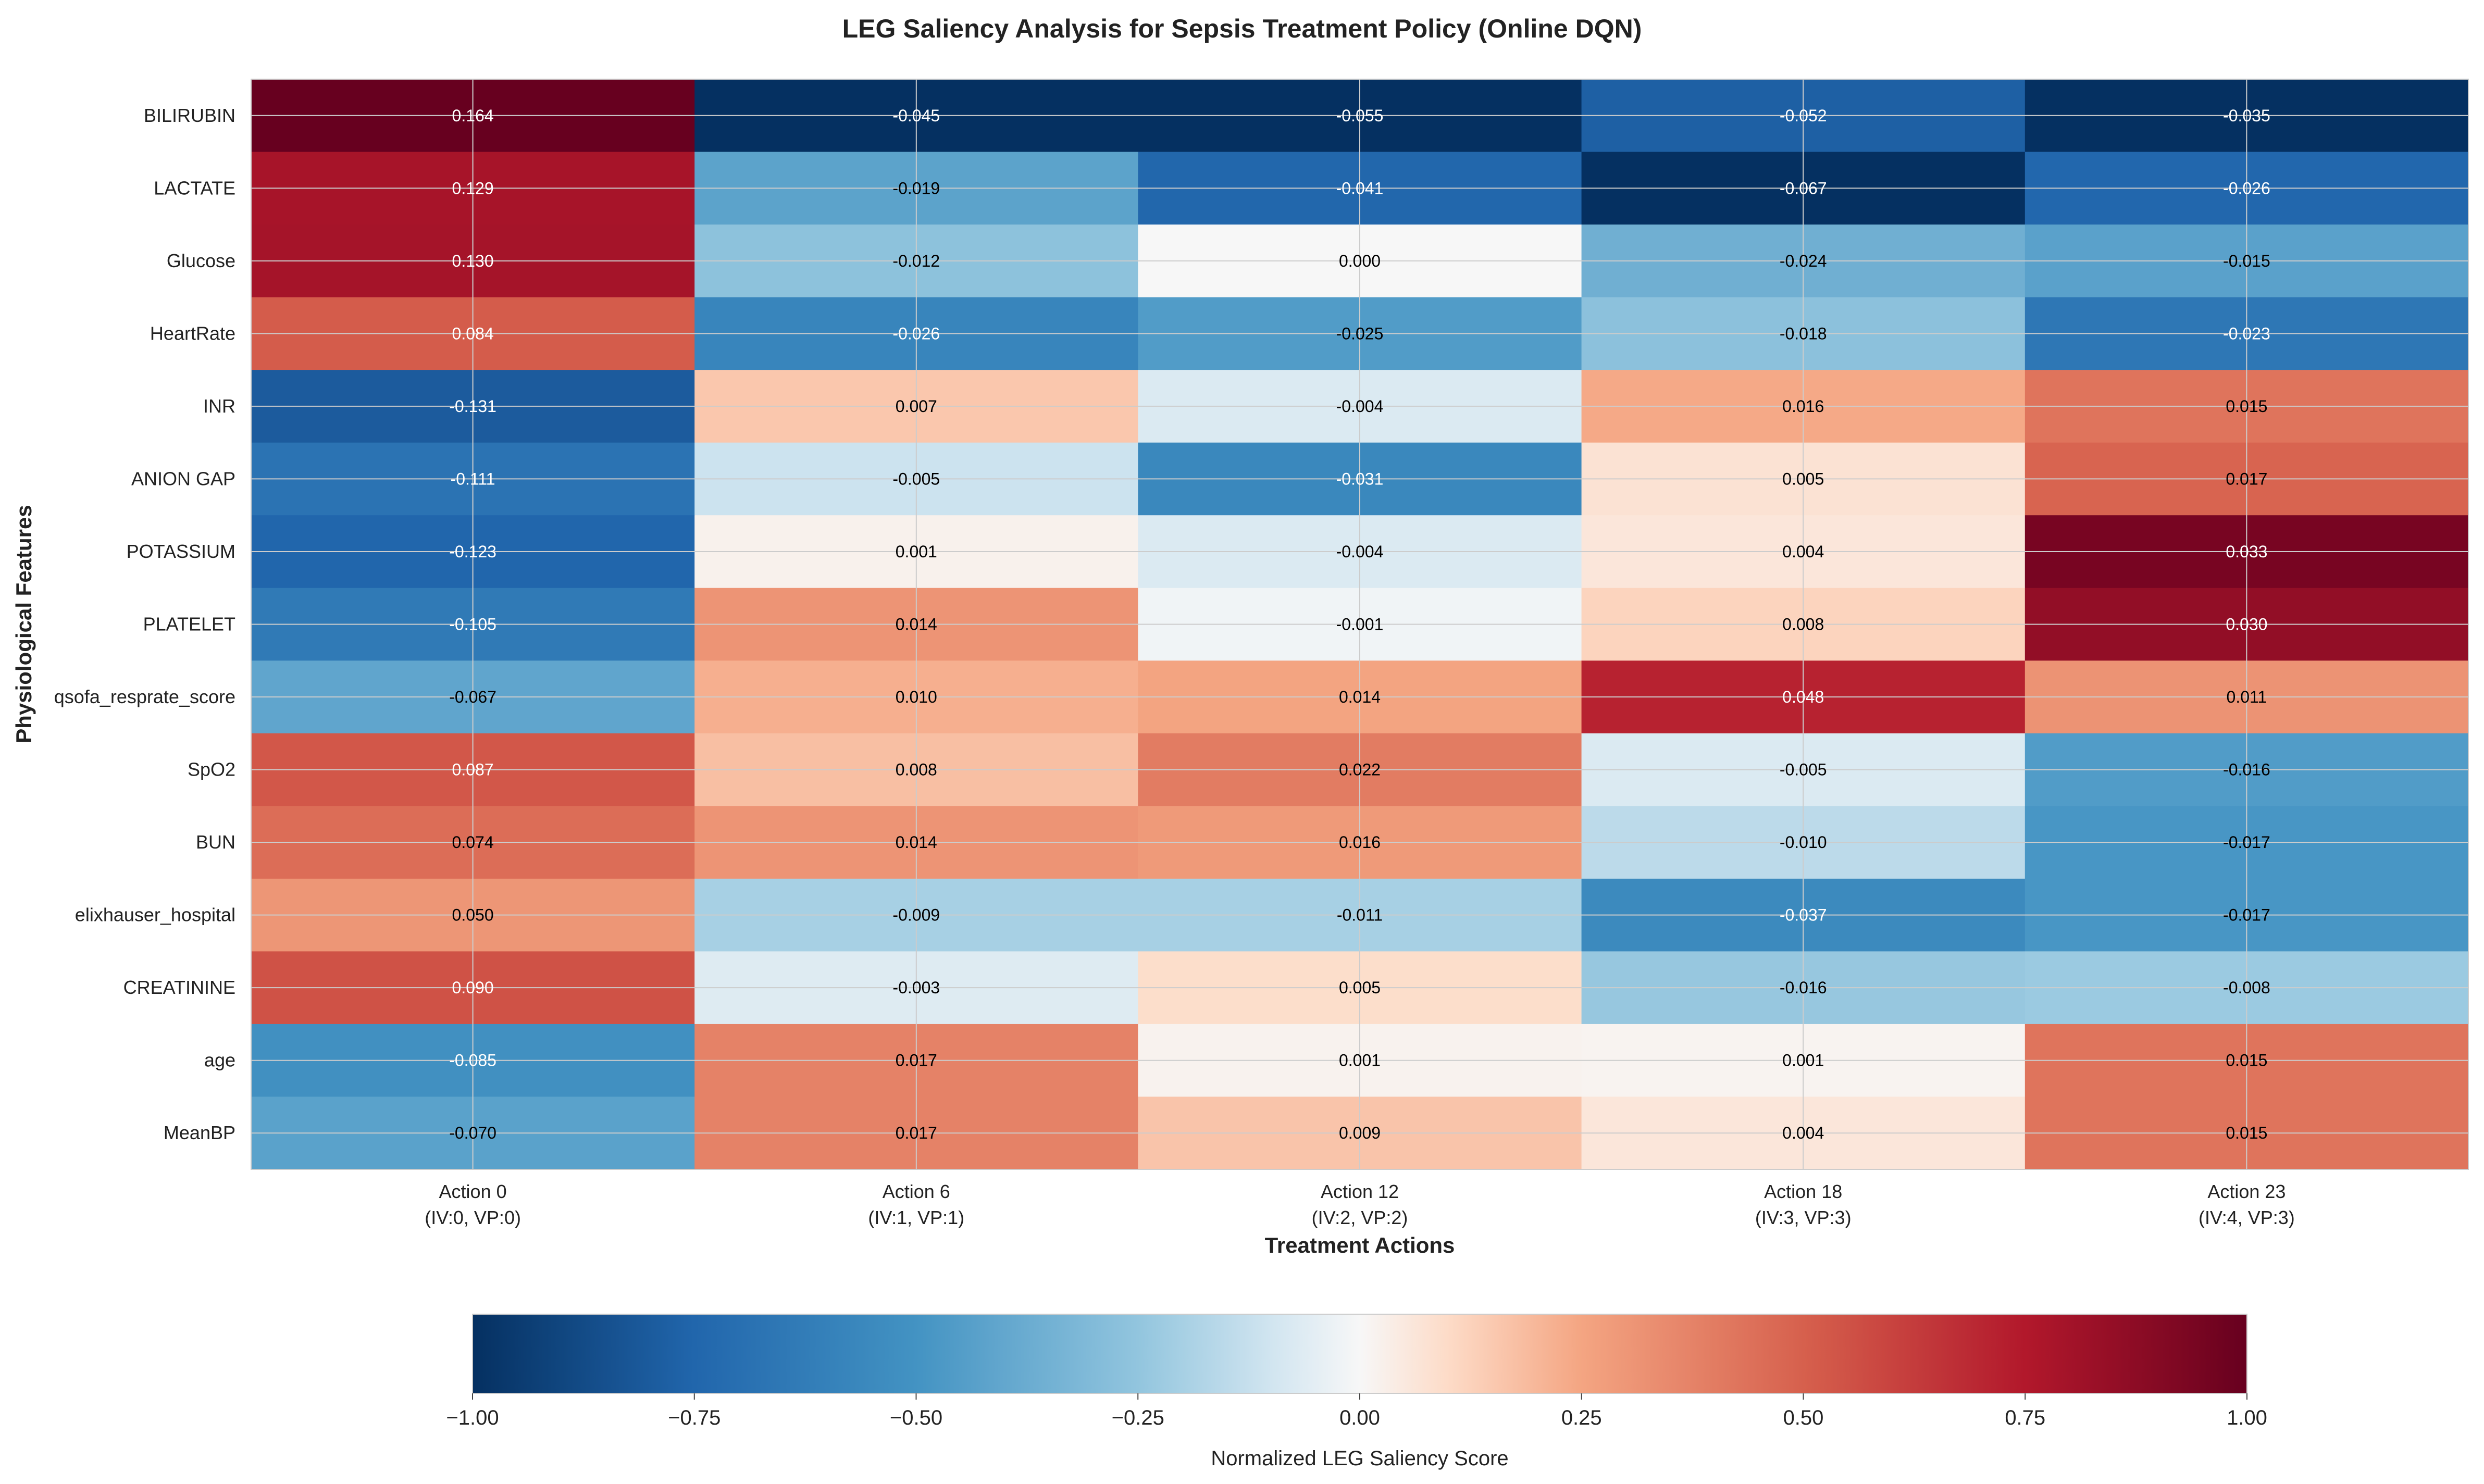  Describe the element at coordinates (472, 551) in the screenshot. I see `cell-value-label: -0.123` at that location.